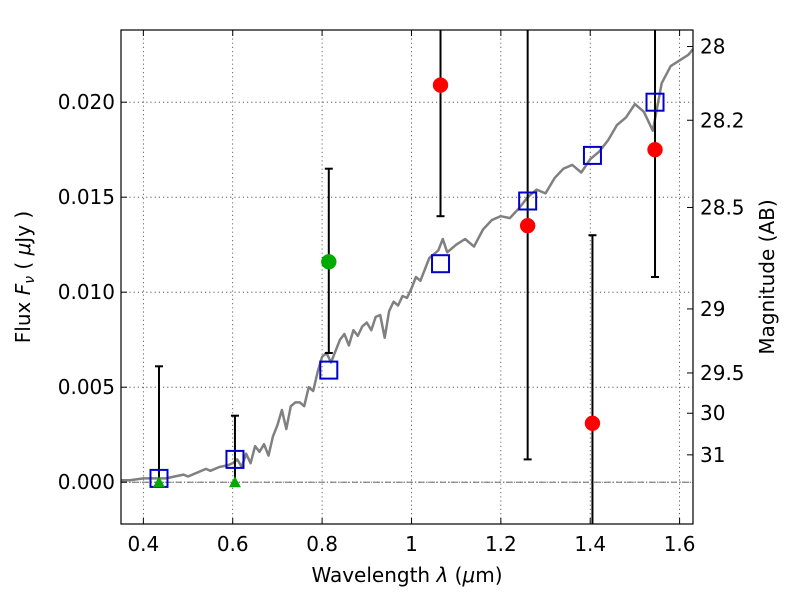 The image size is (800, 600). Describe the element at coordinates (86, 482) in the screenshot. I see `y-tick-label: 0.000` at that location.